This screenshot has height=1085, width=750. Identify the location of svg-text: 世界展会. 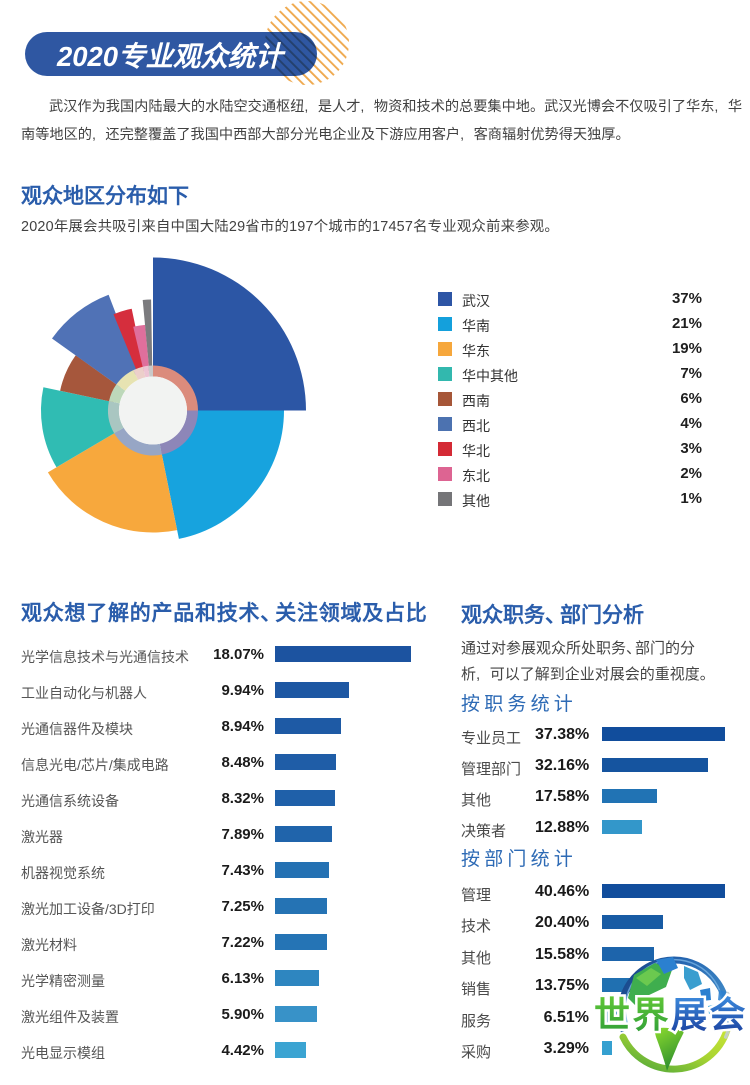
(671, 1014).